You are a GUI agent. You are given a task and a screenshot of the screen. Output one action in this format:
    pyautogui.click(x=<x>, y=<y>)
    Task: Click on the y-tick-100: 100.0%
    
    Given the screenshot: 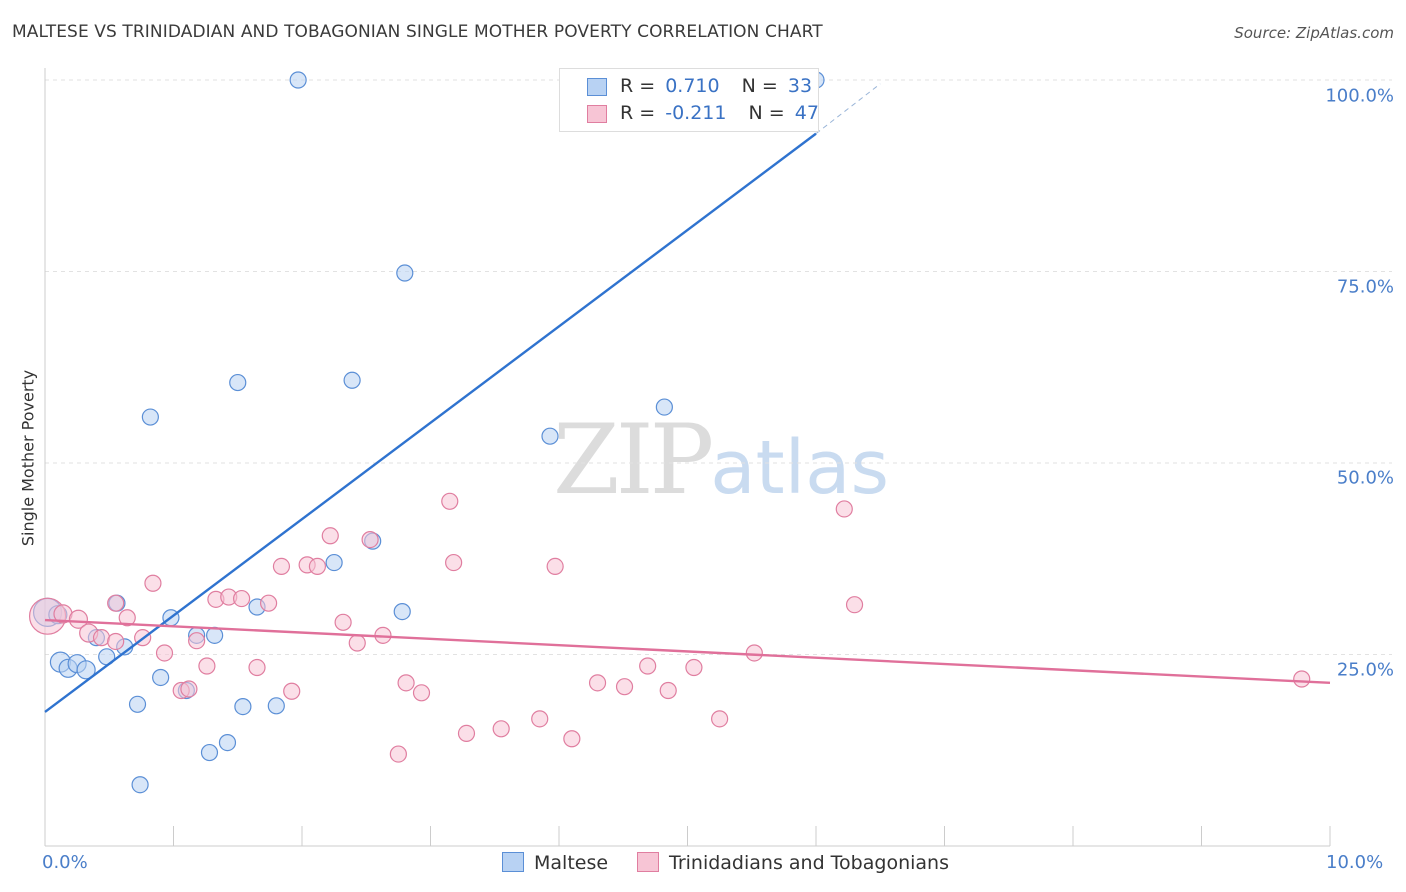 What is the action you would take?
    pyautogui.click(x=1359, y=96)
    